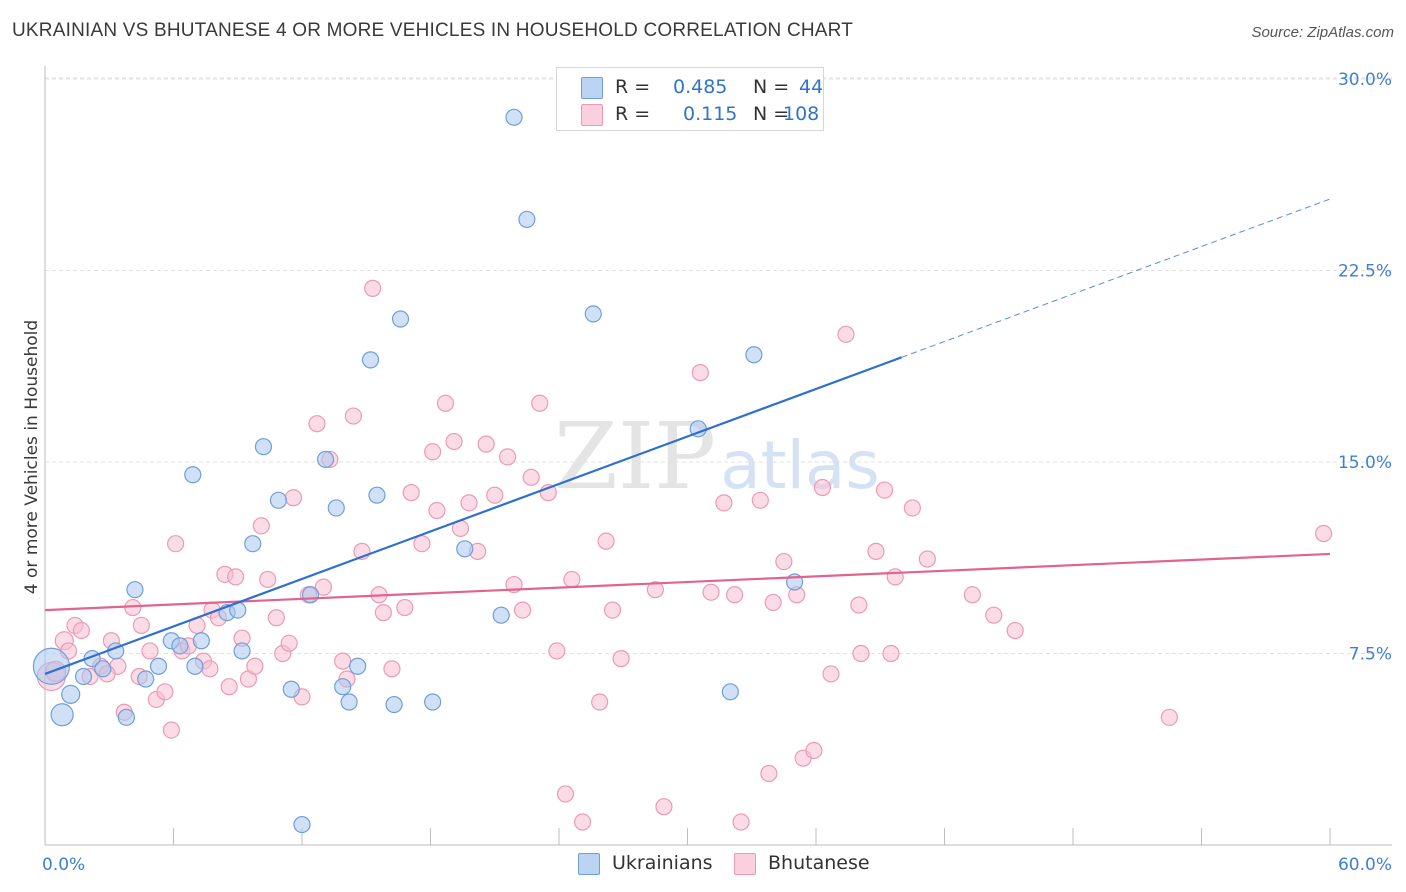 Image resolution: width=1406 pixels, height=892 pixels. I want to click on r-label: R =, so click(633, 87).